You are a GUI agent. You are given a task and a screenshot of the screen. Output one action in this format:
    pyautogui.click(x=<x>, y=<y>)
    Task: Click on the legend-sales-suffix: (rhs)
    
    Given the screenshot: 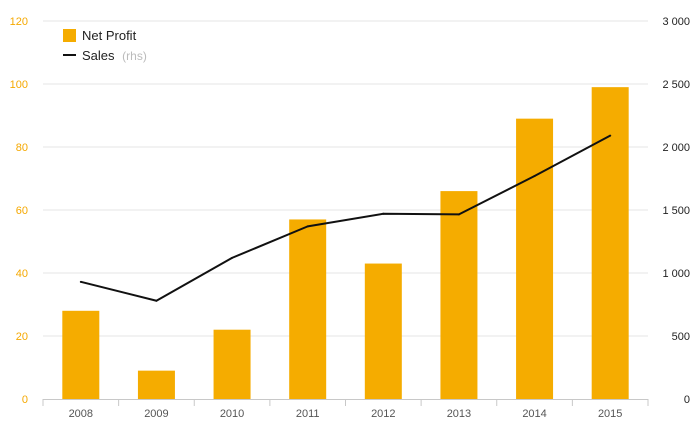 What is the action you would take?
    pyautogui.click(x=134, y=56)
    